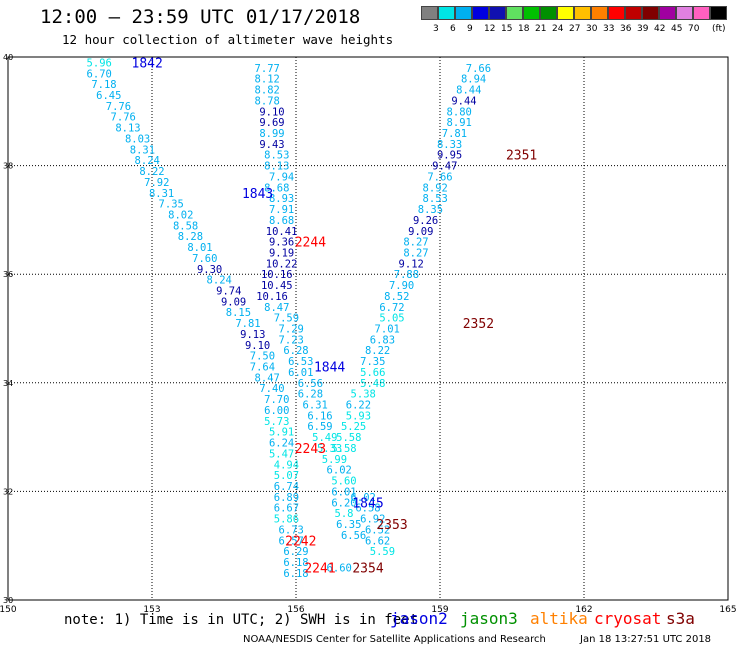 The height and width of the screenshot is (650, 740). I want to click on legend-label: 36, so click(626, 29).